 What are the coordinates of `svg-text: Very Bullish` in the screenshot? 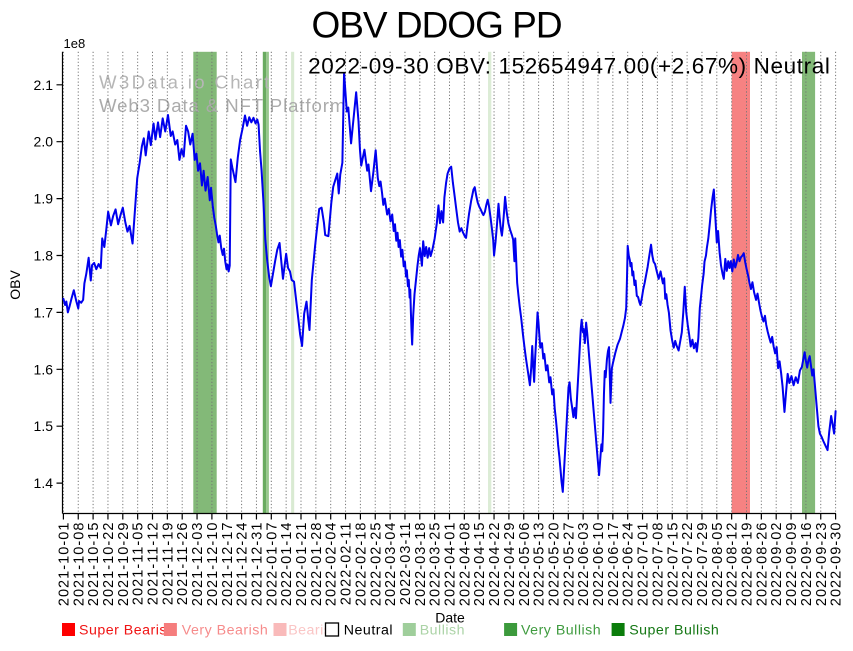 It's located at (561, 631).